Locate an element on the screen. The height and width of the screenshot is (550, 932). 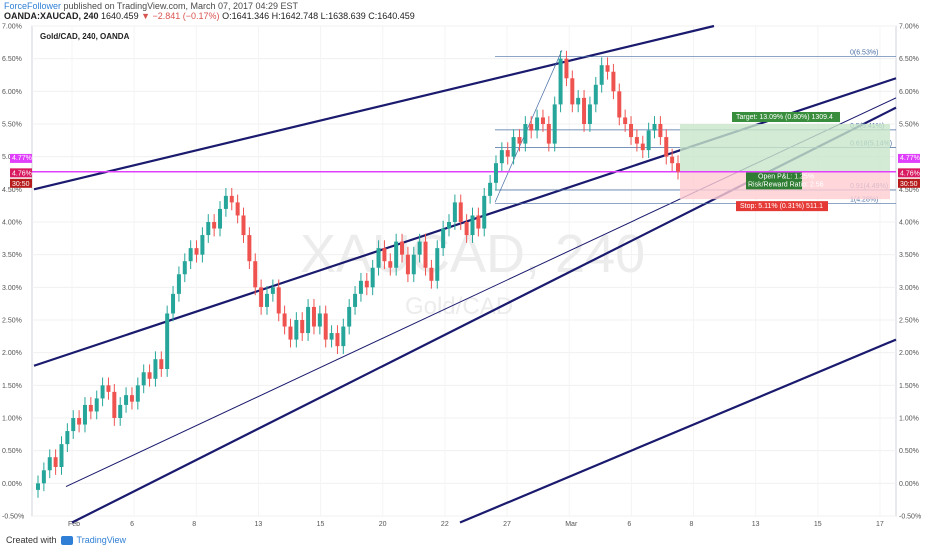
author-link: ForceFollower is located at coordinates (33, 6).